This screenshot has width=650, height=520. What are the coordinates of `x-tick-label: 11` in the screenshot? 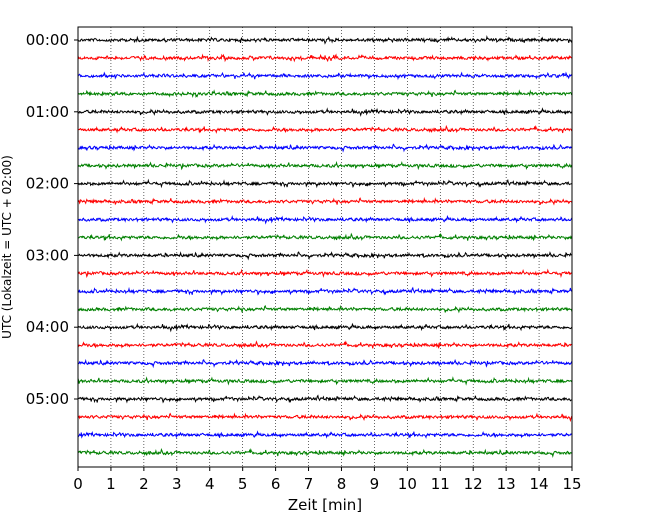 It's located at (440, 484).